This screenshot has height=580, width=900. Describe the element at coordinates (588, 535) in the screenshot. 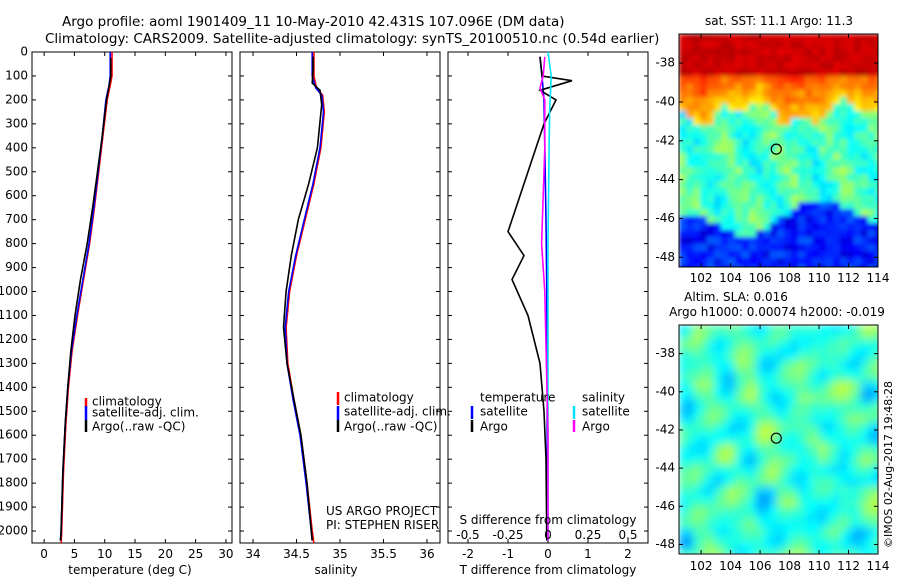

I see `sal-diff-tick-label: 0.25` at that location.